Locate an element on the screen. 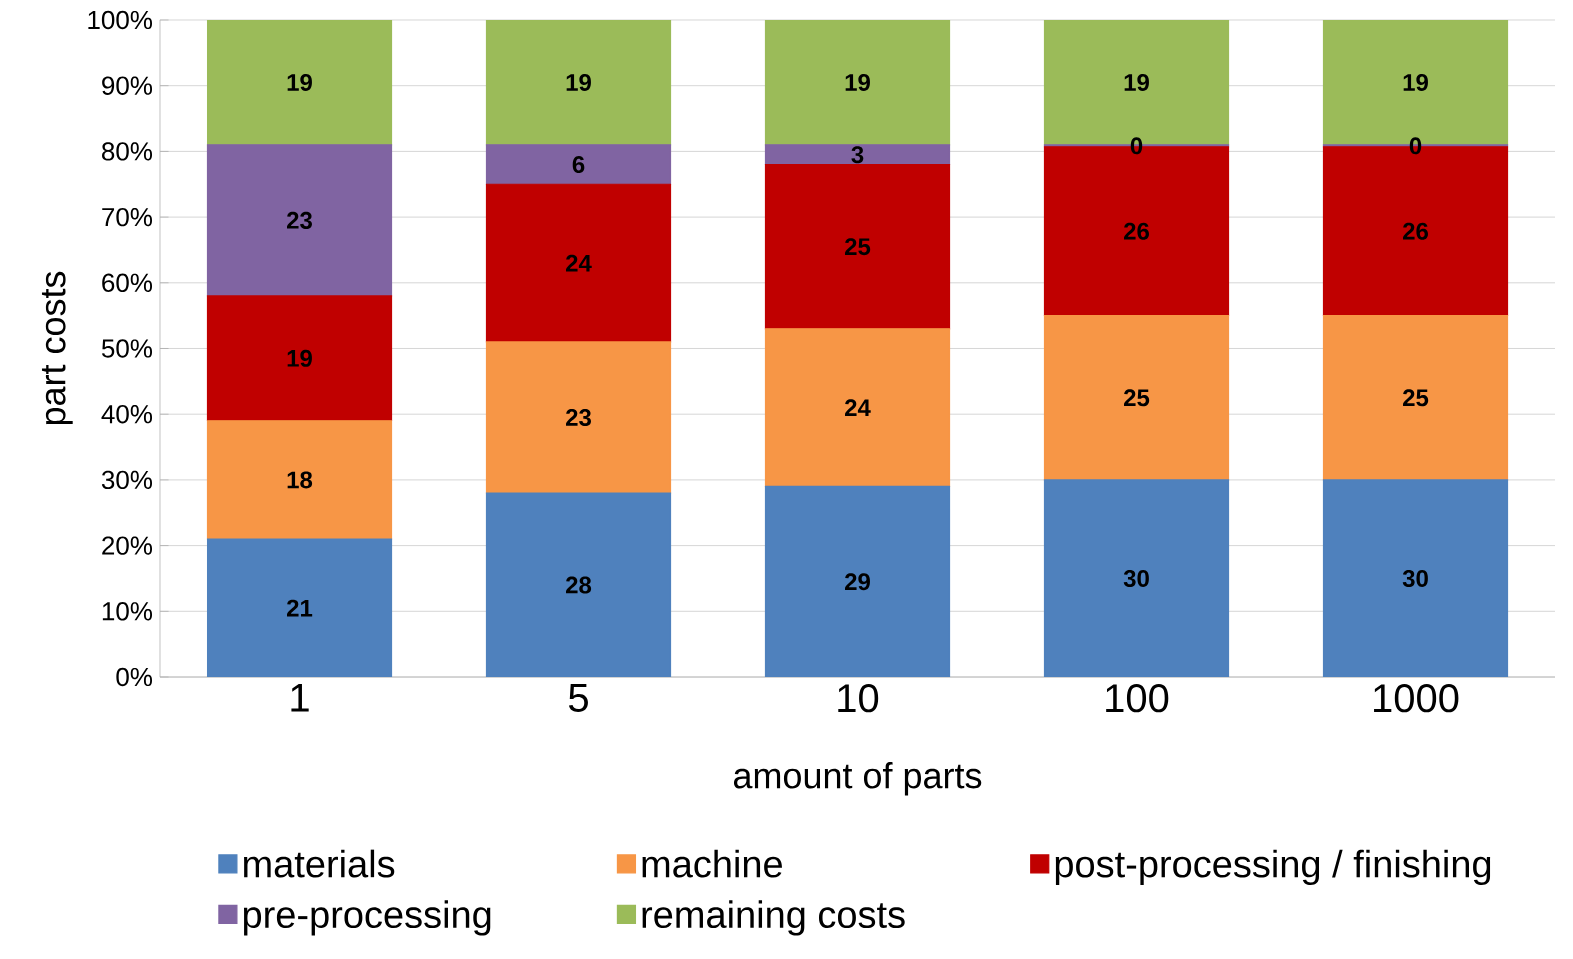  legend-label: machine is located at coordinates (712, 863).